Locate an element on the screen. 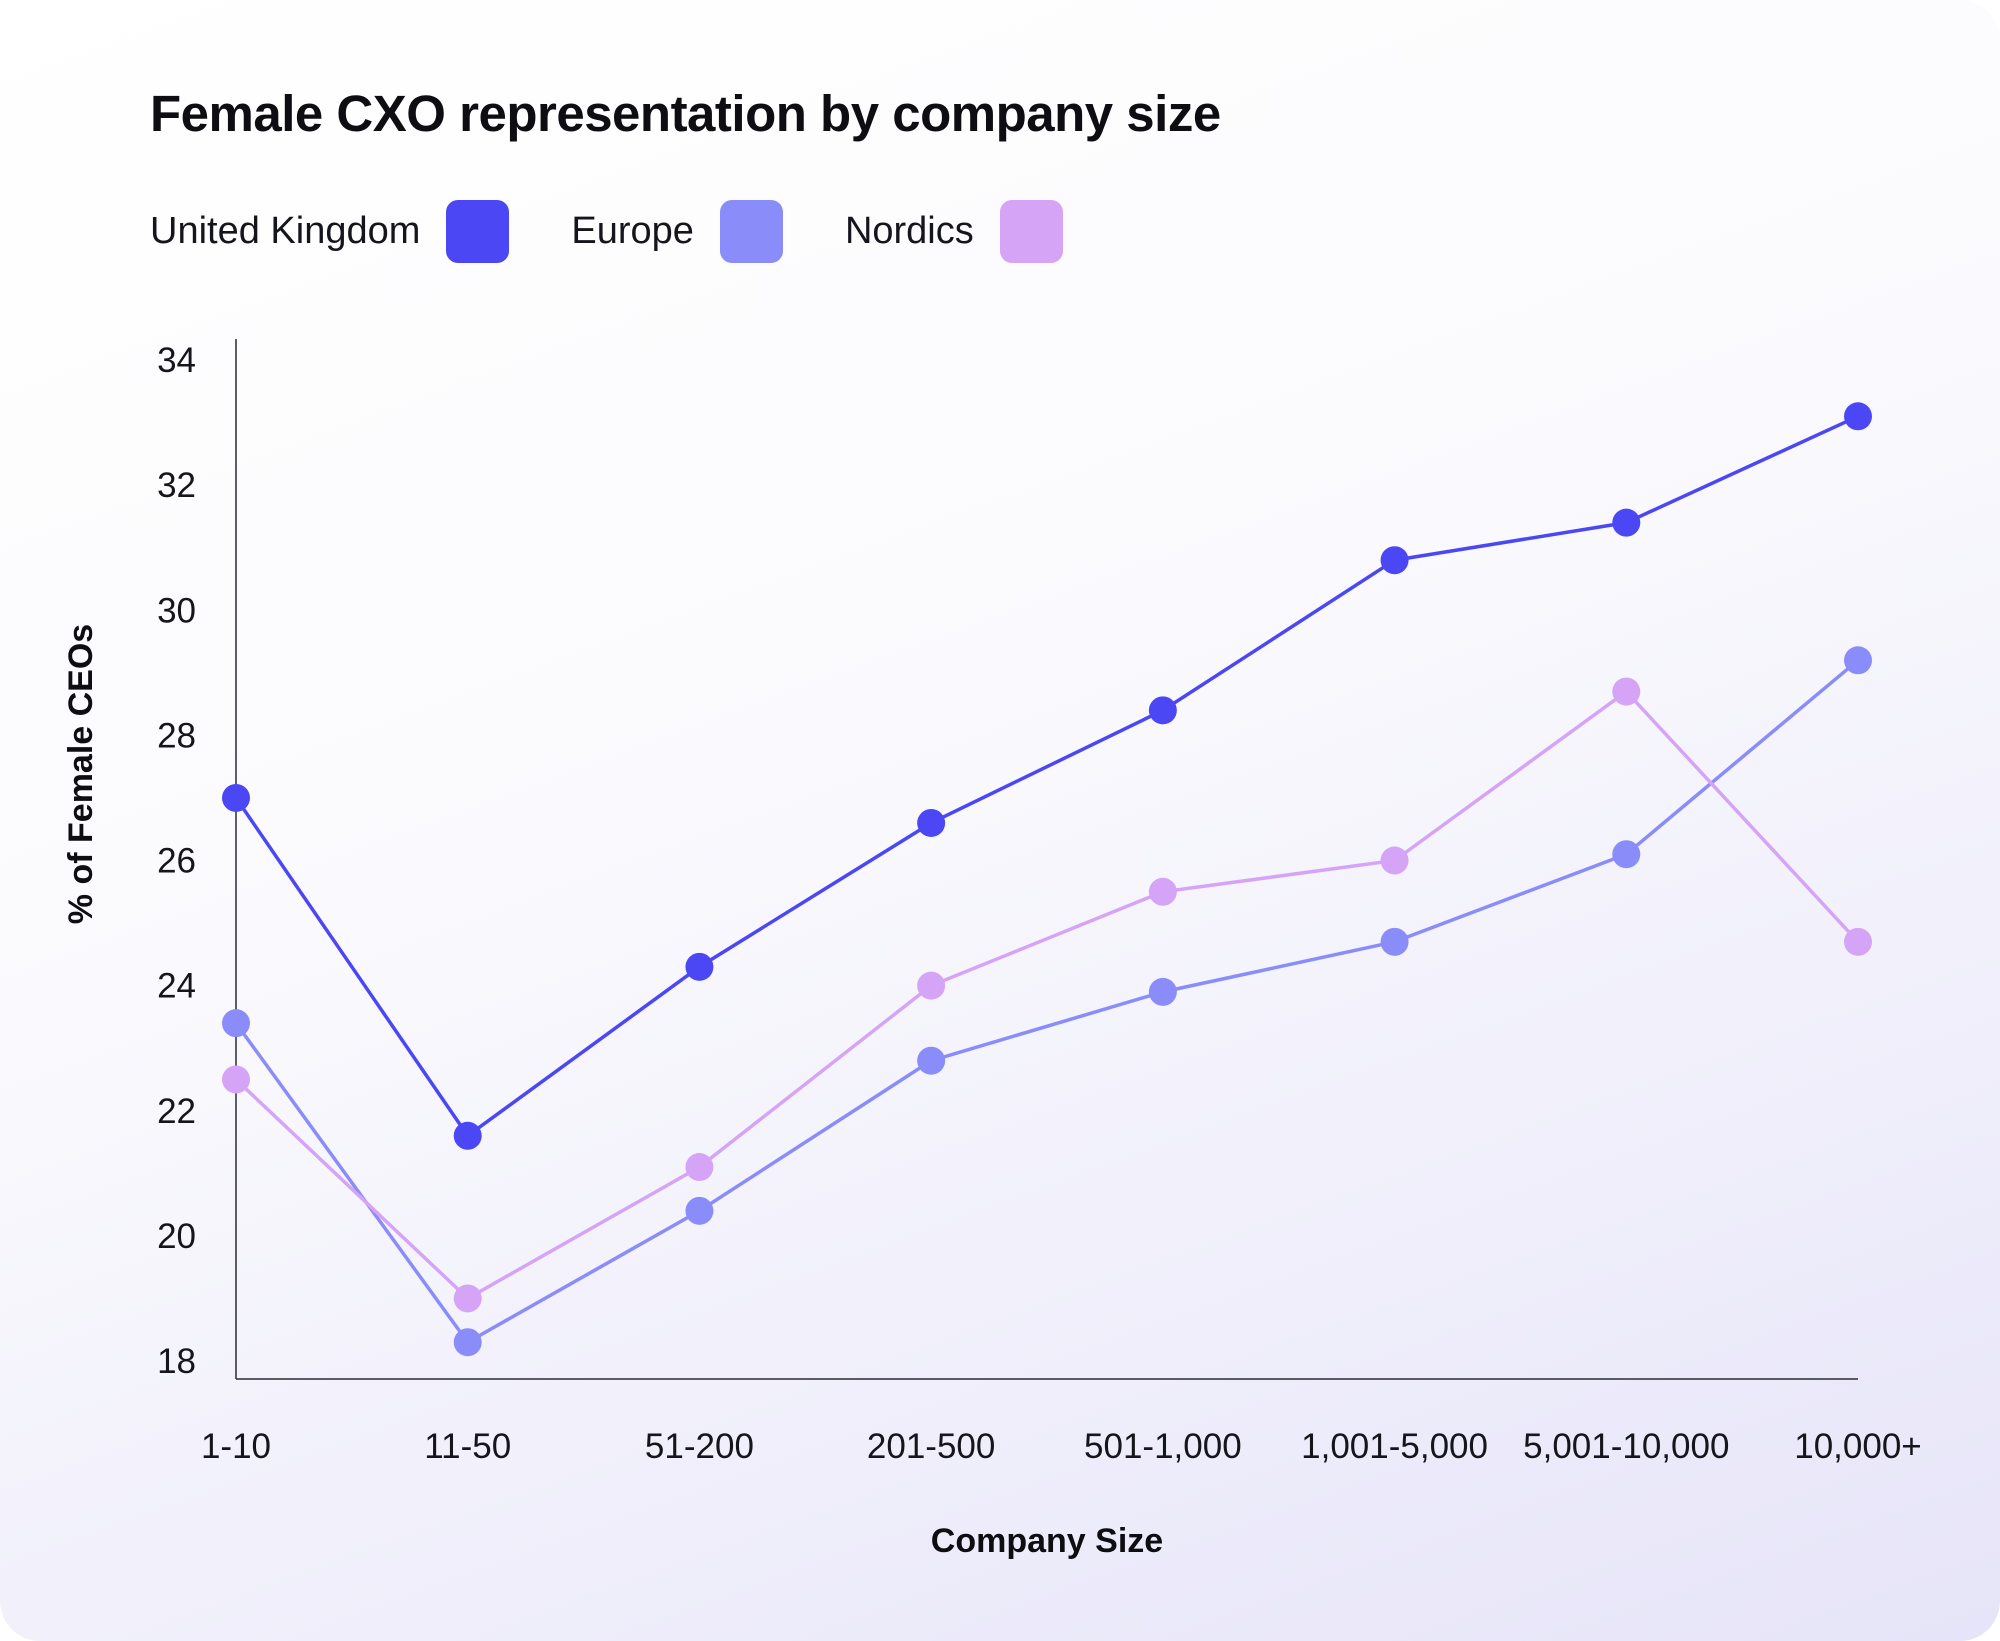 Image resolution: width=2000 pixels, height=1641 pixels. y-tick-label: 28 is located at coordinates (176, 735).